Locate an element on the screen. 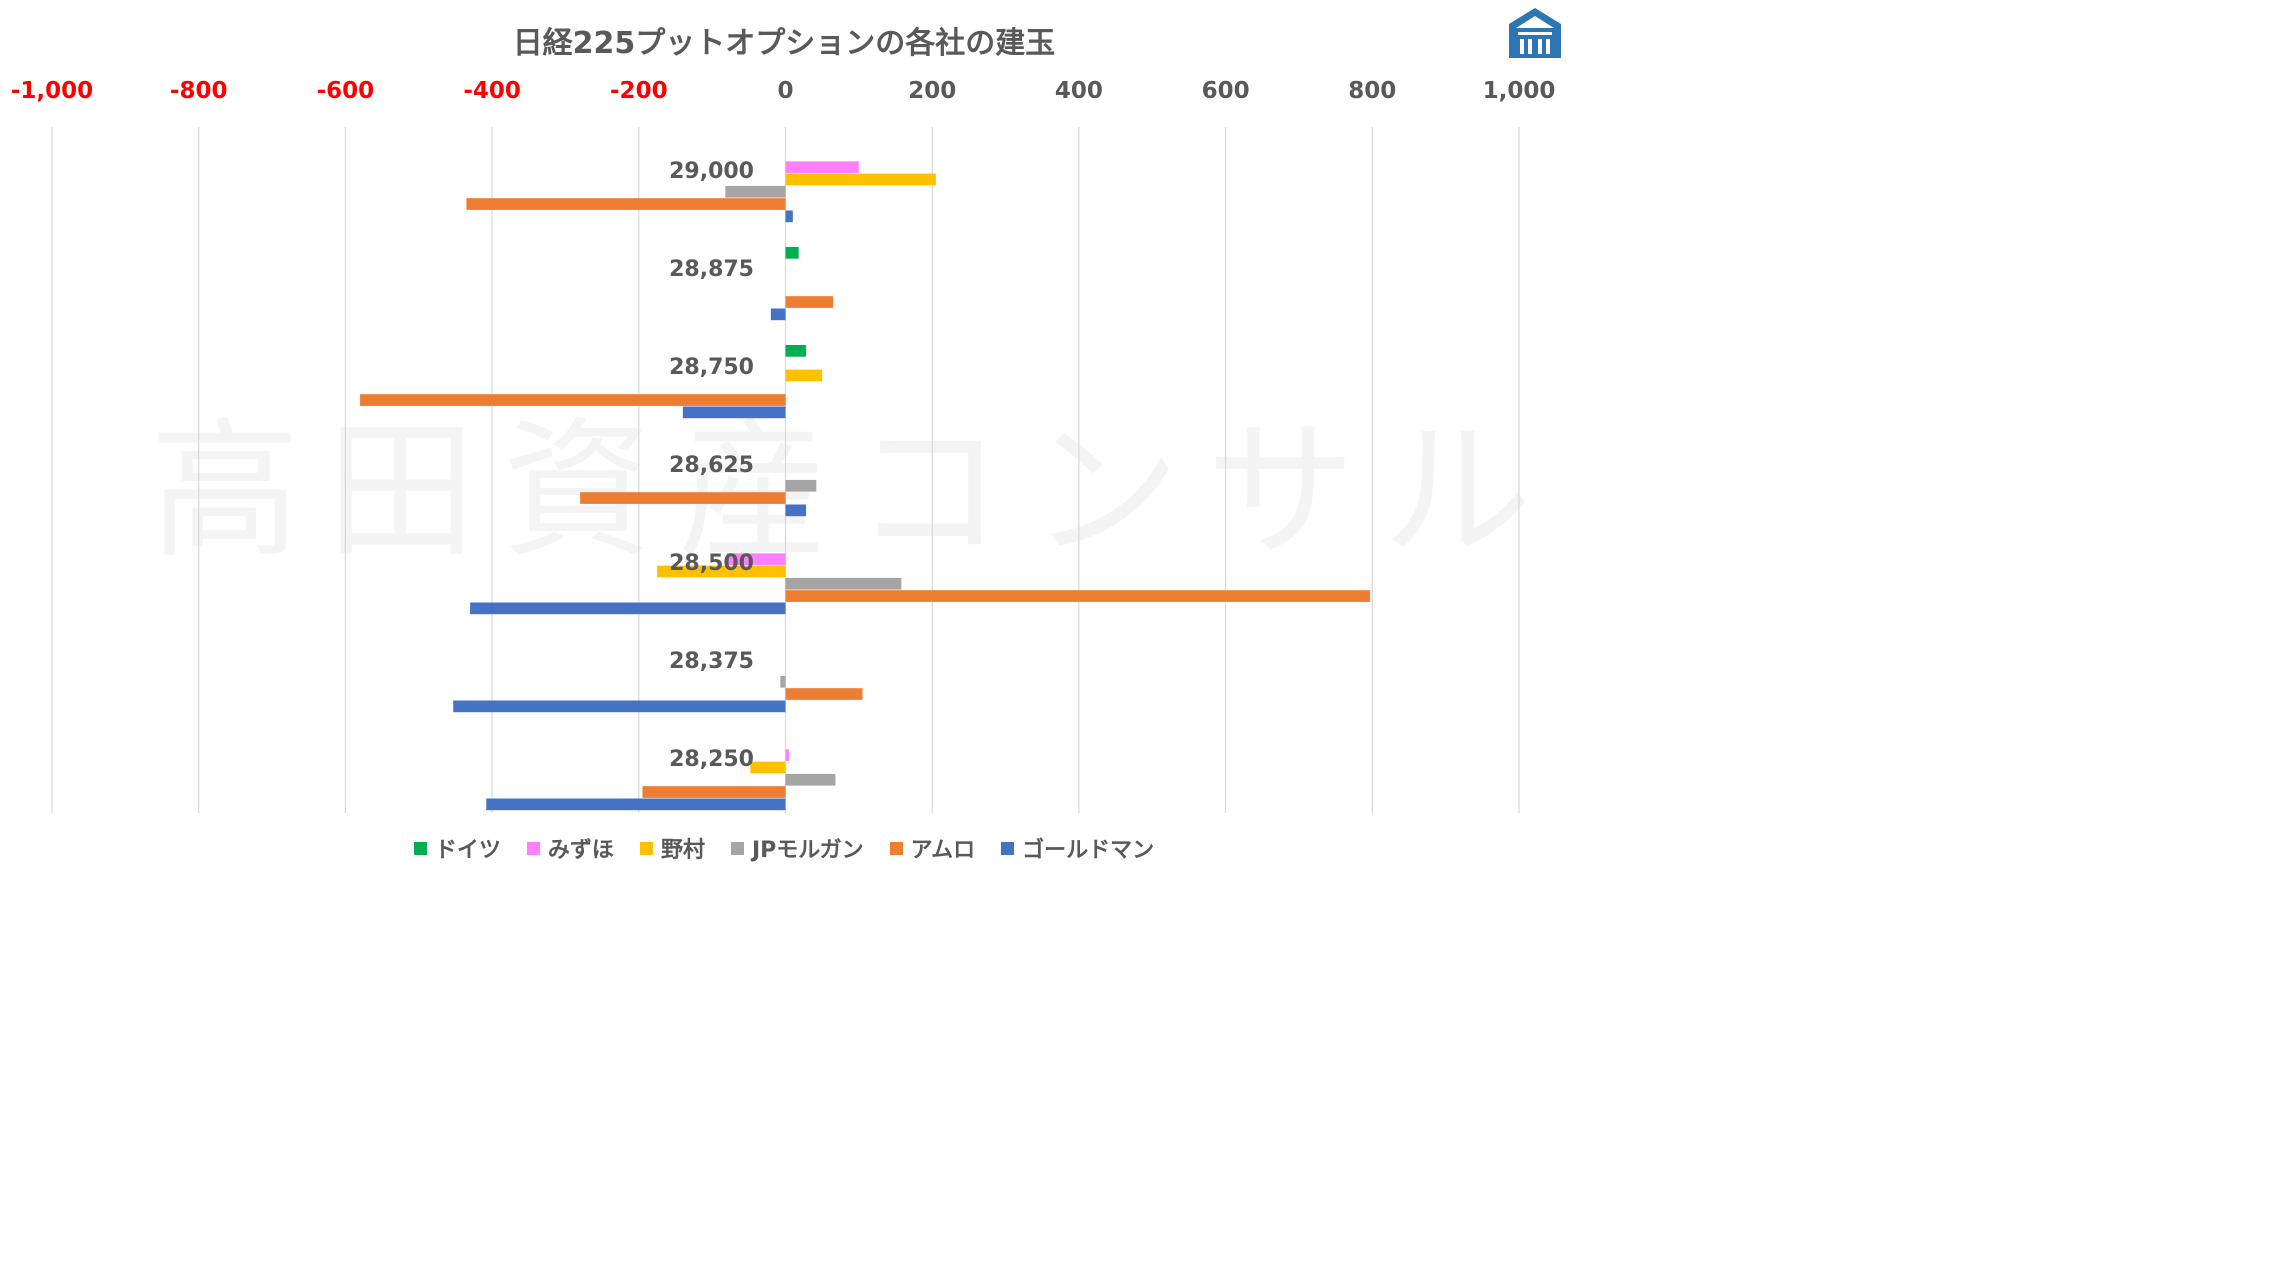 The height and width of the screenshot is (1287, 2290). legend-item: ゴールドマン is located at coordinates (1077, 848).